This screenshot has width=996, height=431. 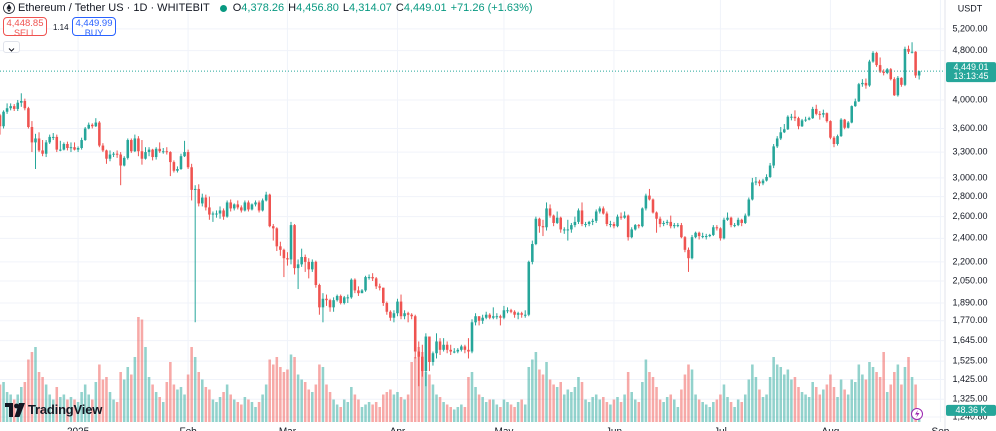 What do you see at coordinates (11, 47) in the screenshot?
I see `collapse-button` at bounding box center [11, 47].